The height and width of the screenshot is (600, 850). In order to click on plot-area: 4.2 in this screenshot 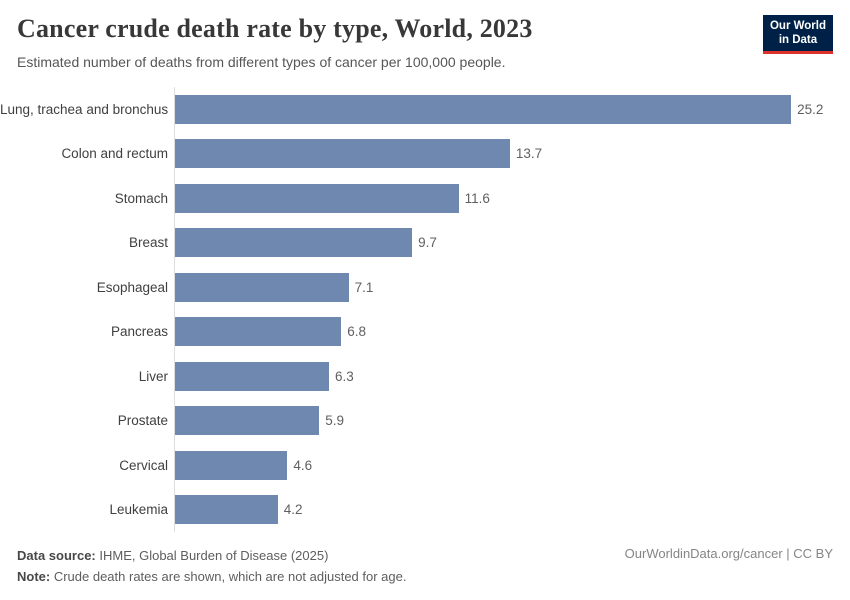, I will do `click(512, 509)`.